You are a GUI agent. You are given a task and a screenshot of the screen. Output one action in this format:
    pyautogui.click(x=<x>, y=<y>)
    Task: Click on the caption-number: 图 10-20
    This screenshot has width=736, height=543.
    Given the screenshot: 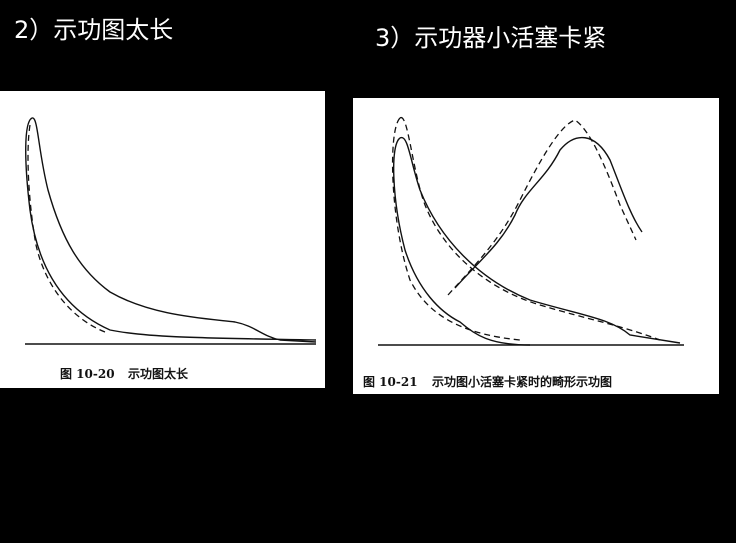 What is the action you would take?
    pyautogui.click(x=87, y=374)
    